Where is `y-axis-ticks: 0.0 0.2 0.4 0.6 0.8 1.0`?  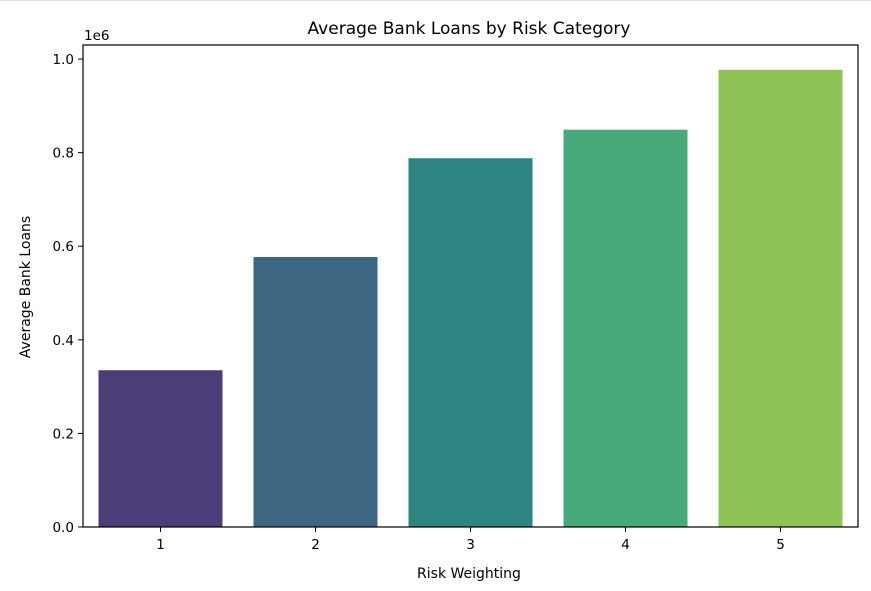 y-axis-ticks: 0.0 0.2 0.4 0.6 0.8 1.0 is located at coordinates (68, 294).